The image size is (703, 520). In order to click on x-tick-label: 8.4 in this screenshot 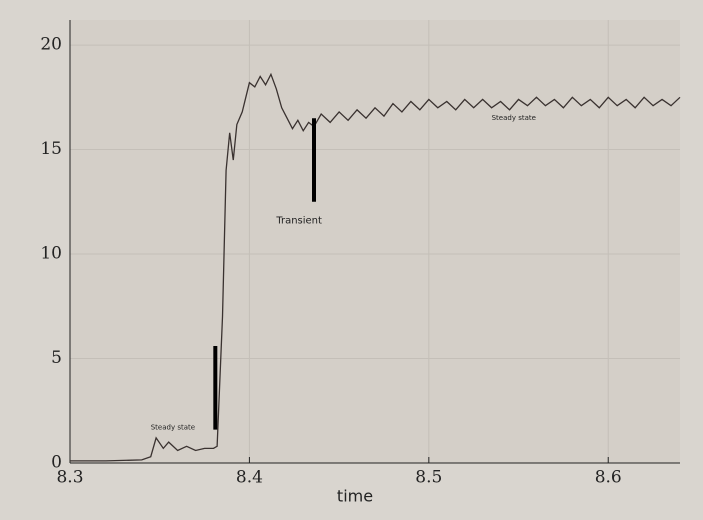, I will do `click(249, 478)`.